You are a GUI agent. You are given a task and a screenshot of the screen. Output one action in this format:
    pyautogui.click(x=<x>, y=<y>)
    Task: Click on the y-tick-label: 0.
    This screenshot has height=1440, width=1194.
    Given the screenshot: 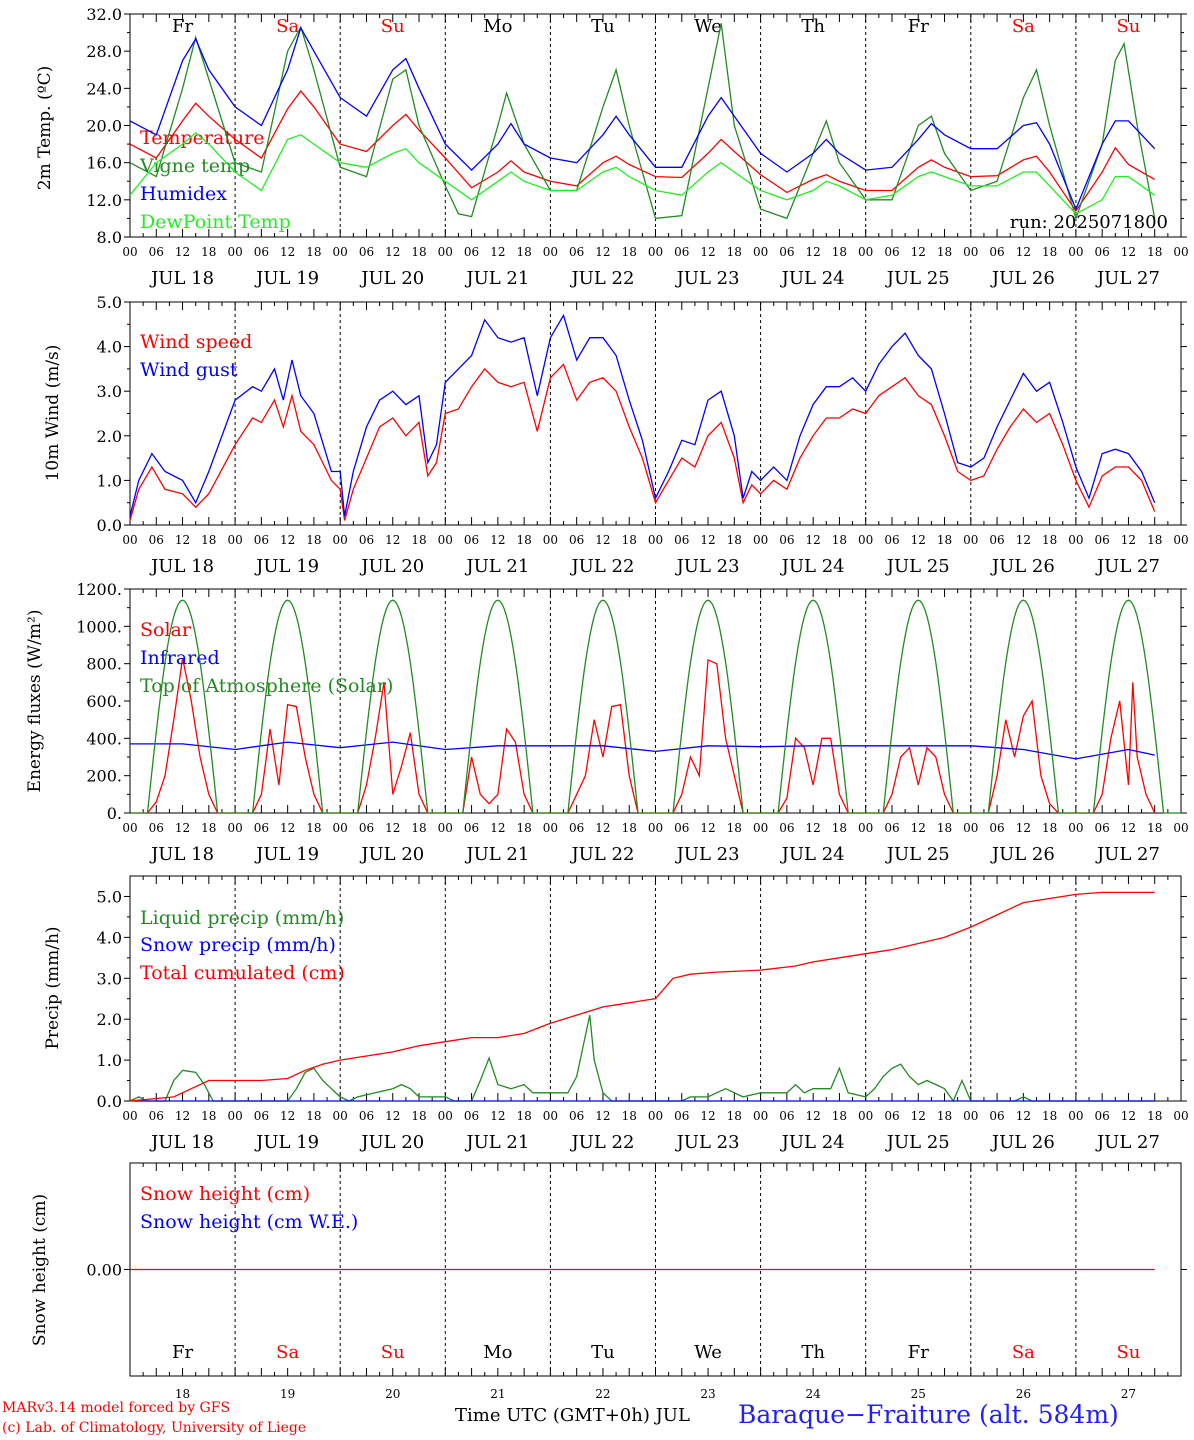 What is the action you would take?
    pyautogui.click(x=114, y=813)
    